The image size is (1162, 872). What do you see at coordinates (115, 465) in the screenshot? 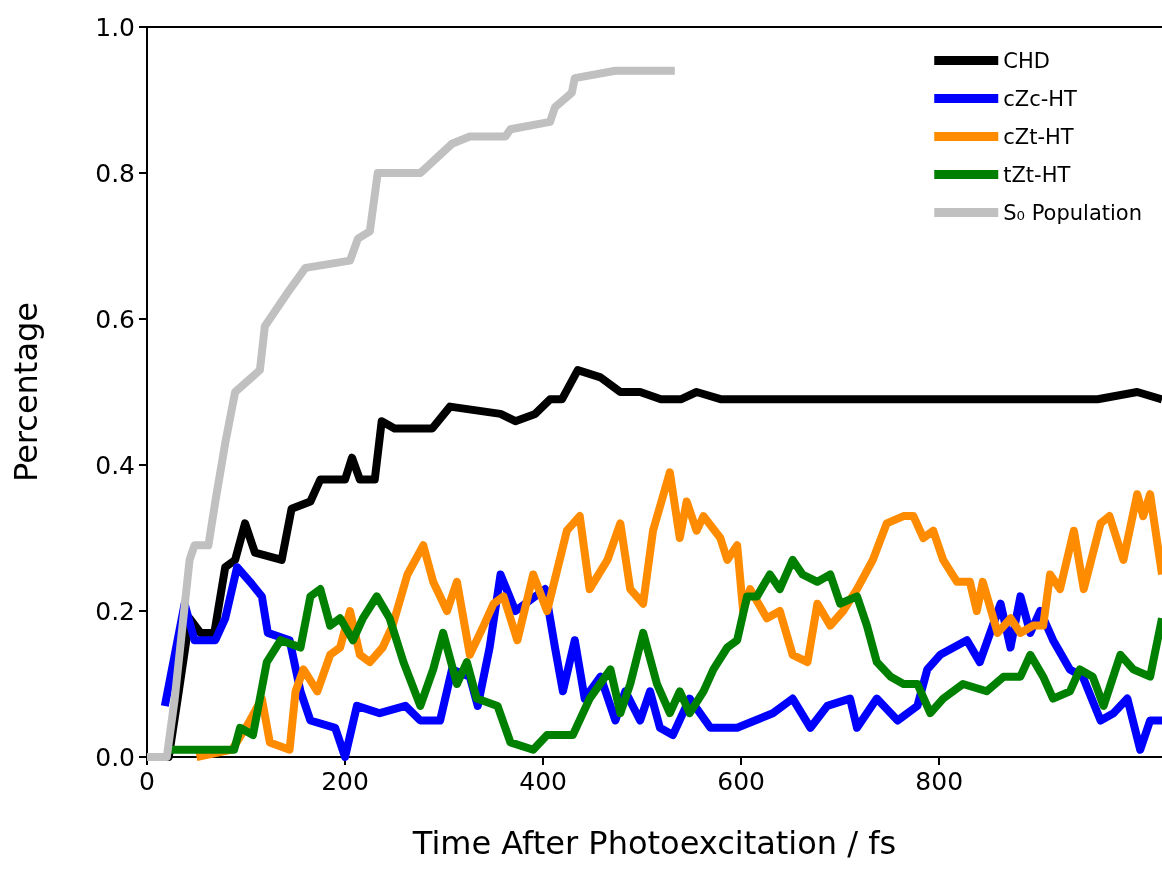
I see `y-tick-label: 0.4` at bounding box center [115, 465].